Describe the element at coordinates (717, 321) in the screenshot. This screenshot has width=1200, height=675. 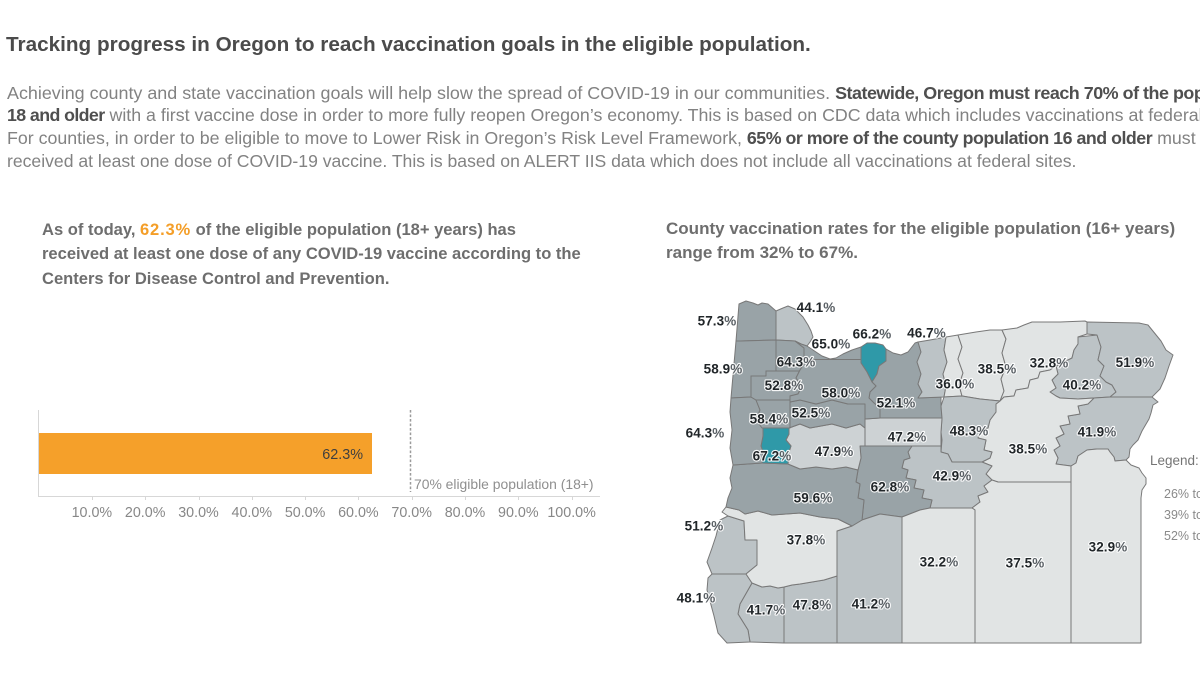
I see `svg-text: 57.3%` at that location.